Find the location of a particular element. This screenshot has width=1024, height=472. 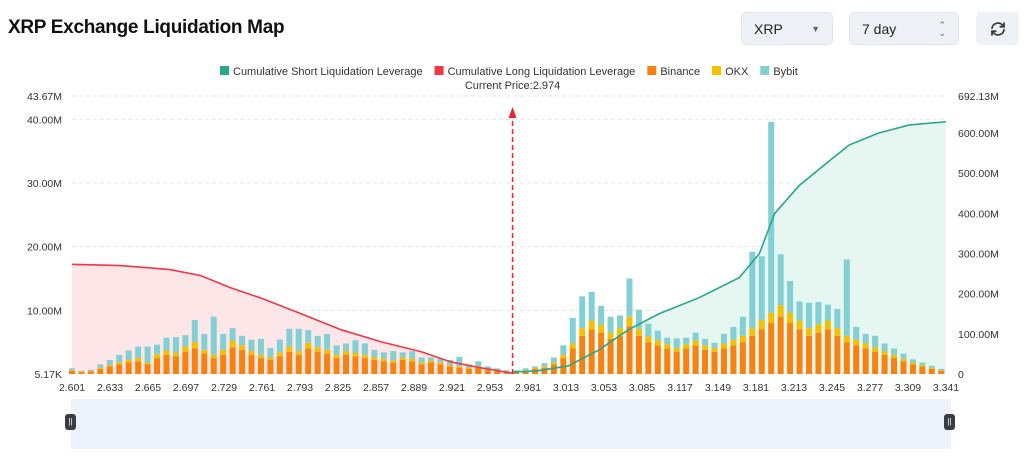

y-left-tick: 20.00M is located at coordinates (44, 248).